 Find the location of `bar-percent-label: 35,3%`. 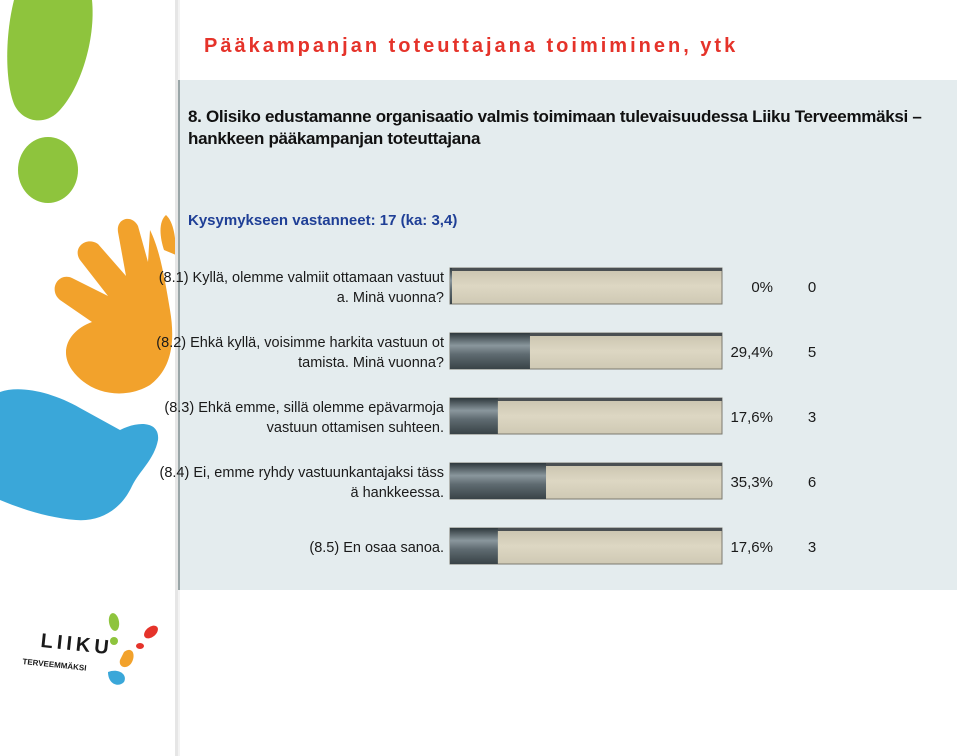

bar-percent-label: 35,3% is located at coordinates (751, 482).